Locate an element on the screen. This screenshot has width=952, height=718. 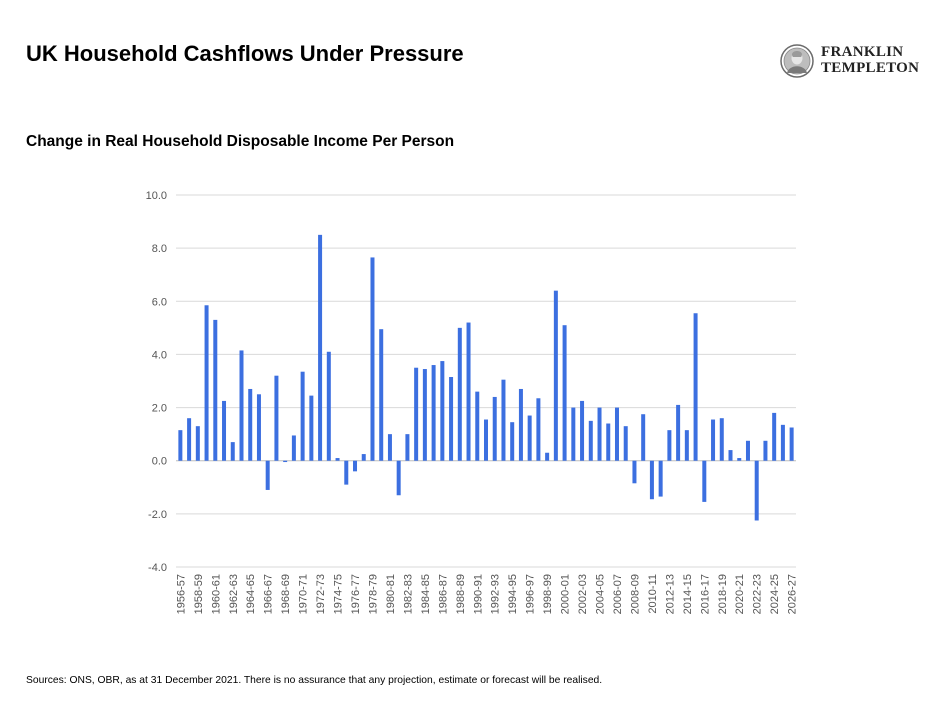
x-tick-label: 2000-01 is located at coordinates (566, 594).